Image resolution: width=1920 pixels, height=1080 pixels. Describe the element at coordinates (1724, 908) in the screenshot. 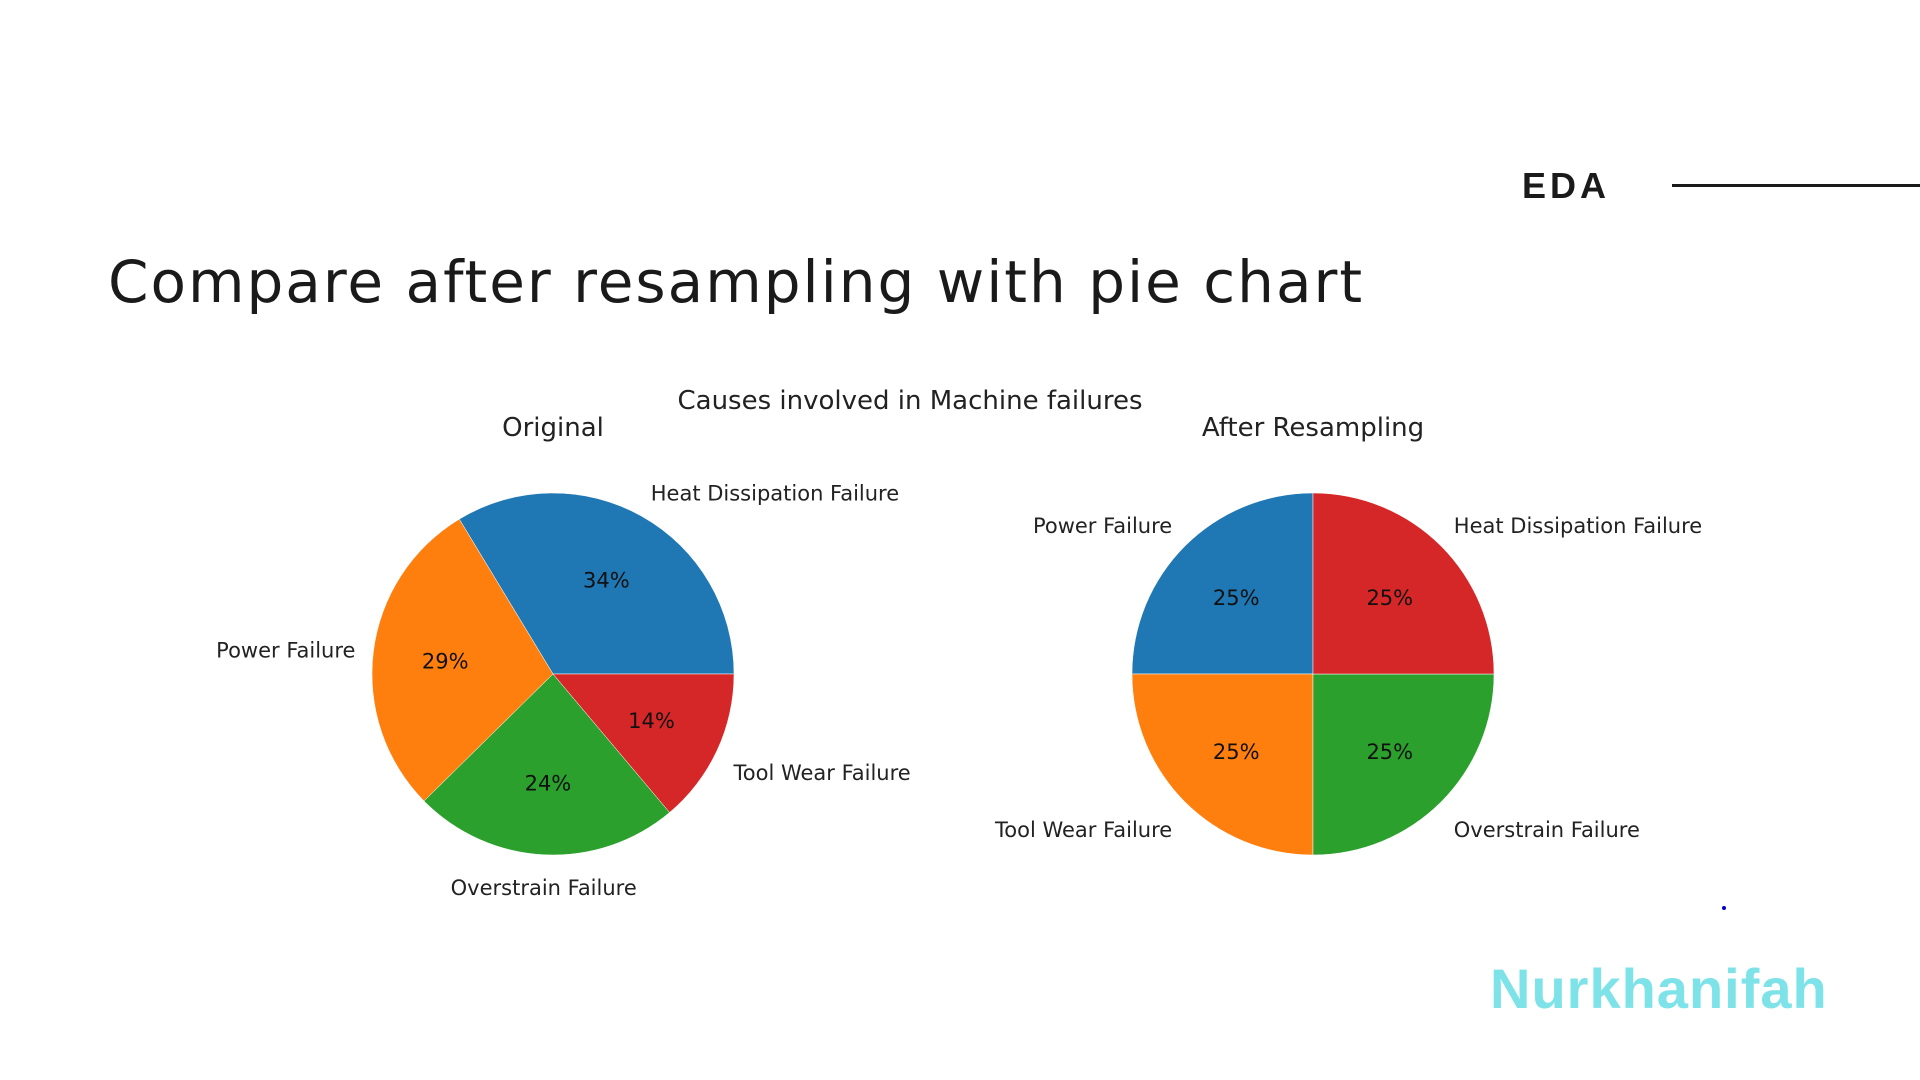

I see `stray-dot` at that location.